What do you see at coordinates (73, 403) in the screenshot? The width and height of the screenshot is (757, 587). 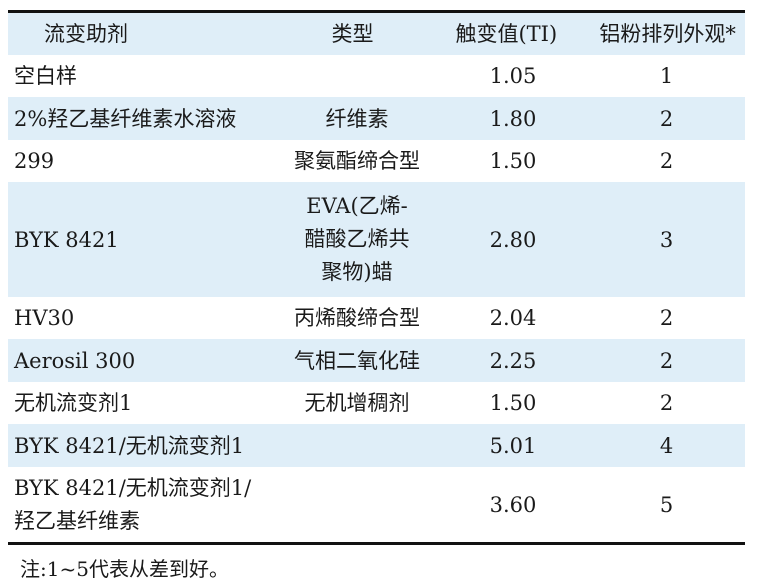 I see `cell-agent: 无机流变剂1` at bounding box center [73, 403].